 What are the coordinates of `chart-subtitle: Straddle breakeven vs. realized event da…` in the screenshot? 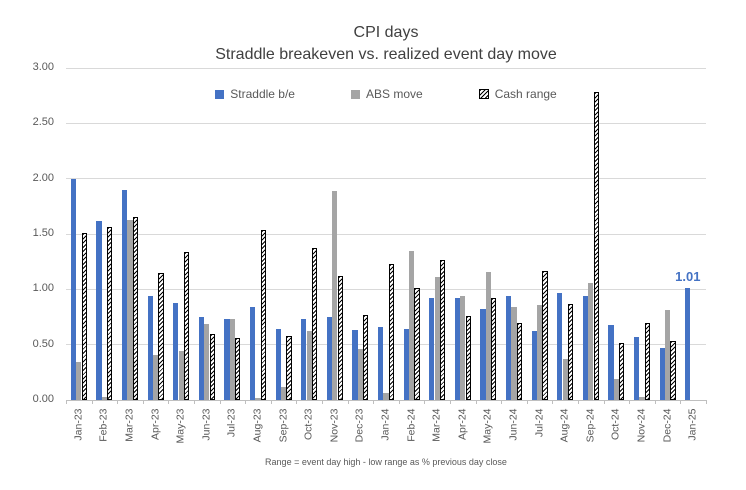 It's located at (386, 54).